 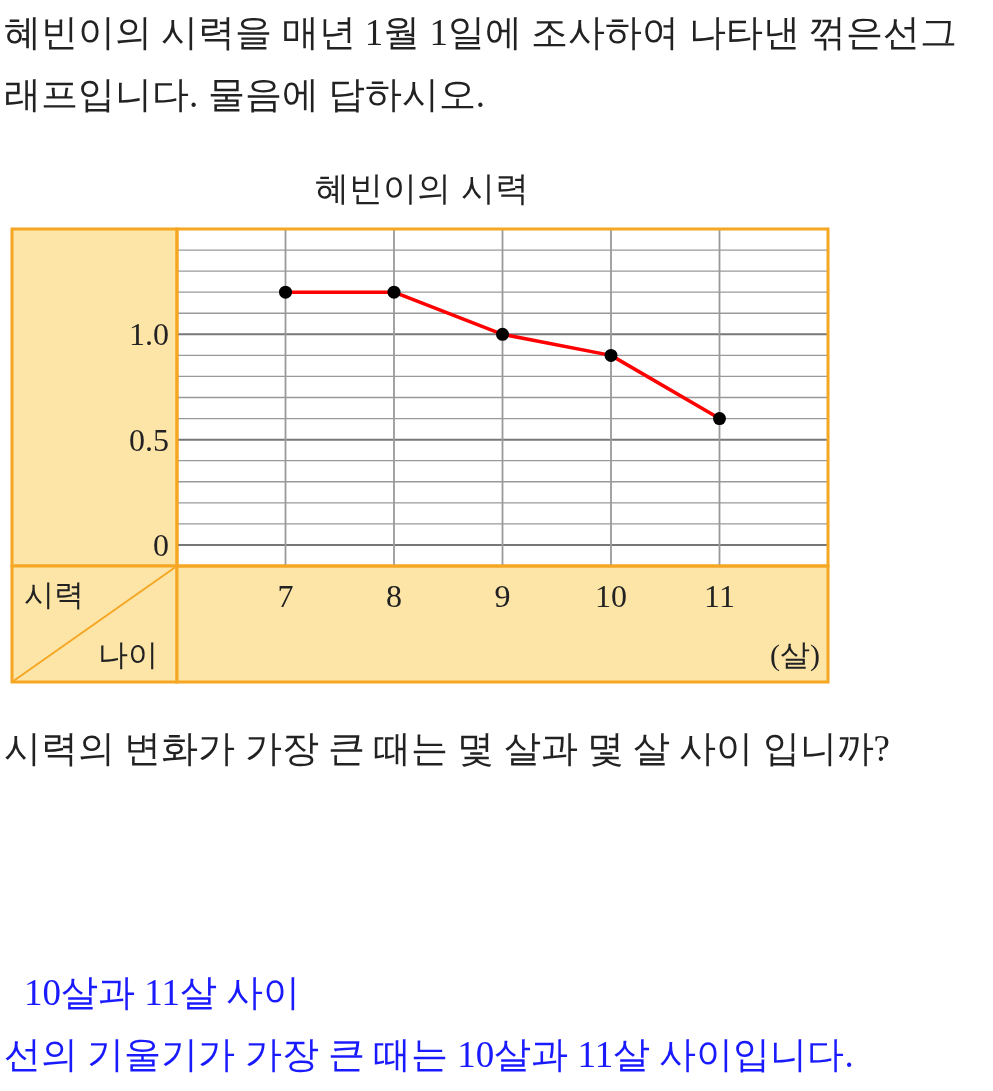 I want to click on y-axis-title: 시력, so click(x=54, y=594).